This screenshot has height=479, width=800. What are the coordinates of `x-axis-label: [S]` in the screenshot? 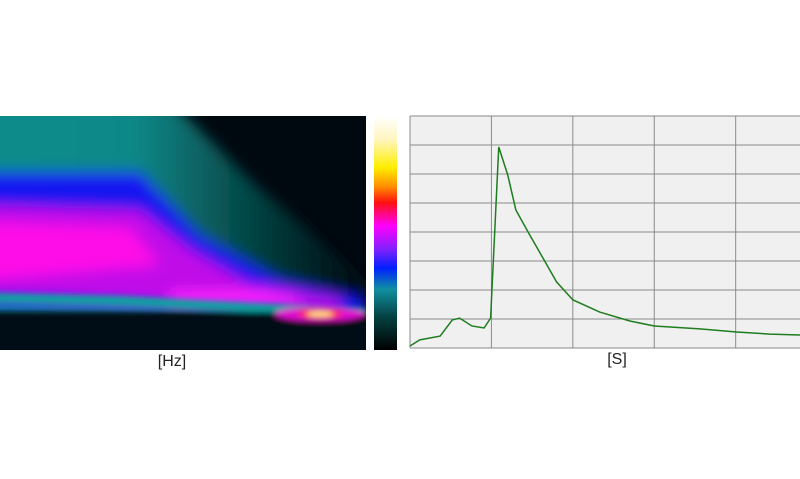 It's located at (617, 359).